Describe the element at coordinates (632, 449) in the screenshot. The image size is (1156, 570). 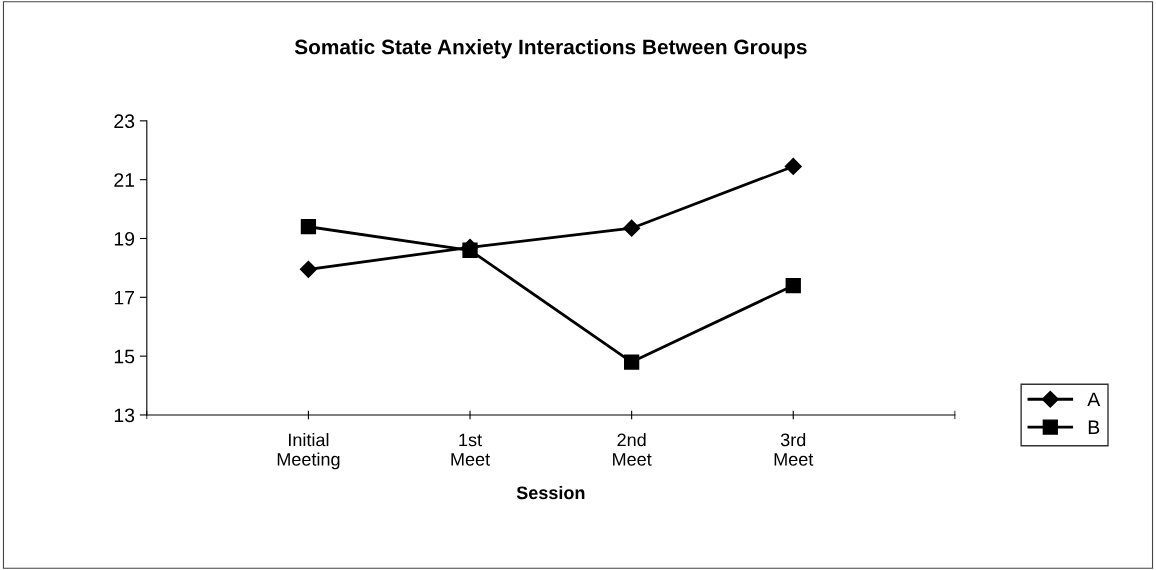
I see `x-tick-label: 2nd Meet` at that location.